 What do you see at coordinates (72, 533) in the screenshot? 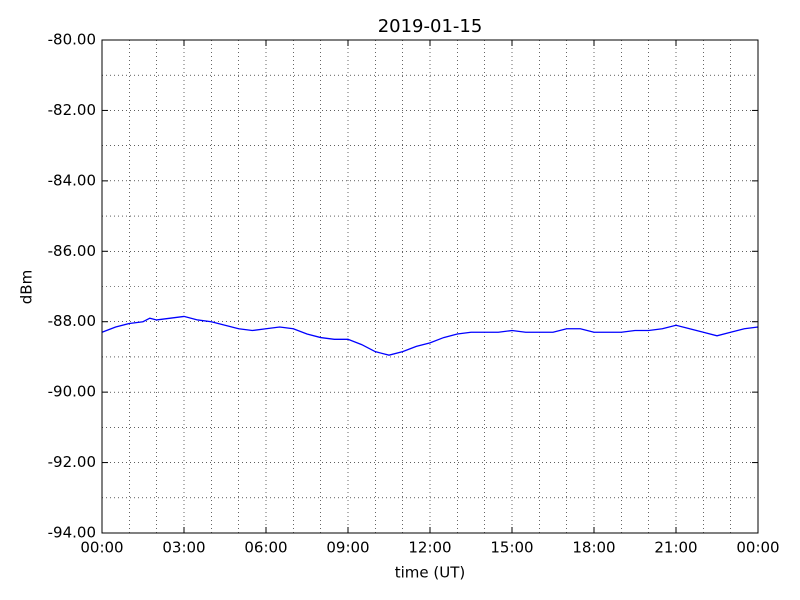
I see `y-tick-label: -94.00` at bounding box center [72, 533].